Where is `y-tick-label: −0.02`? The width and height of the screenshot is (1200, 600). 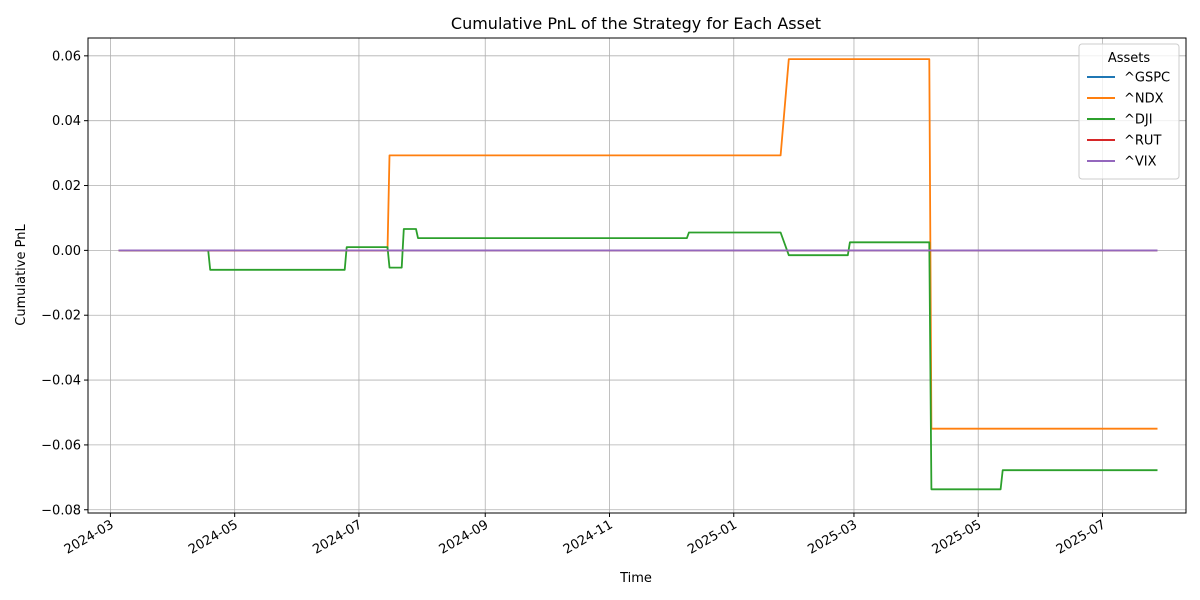
y-tick-label: −0.02 is located at coordinates (61, 316).